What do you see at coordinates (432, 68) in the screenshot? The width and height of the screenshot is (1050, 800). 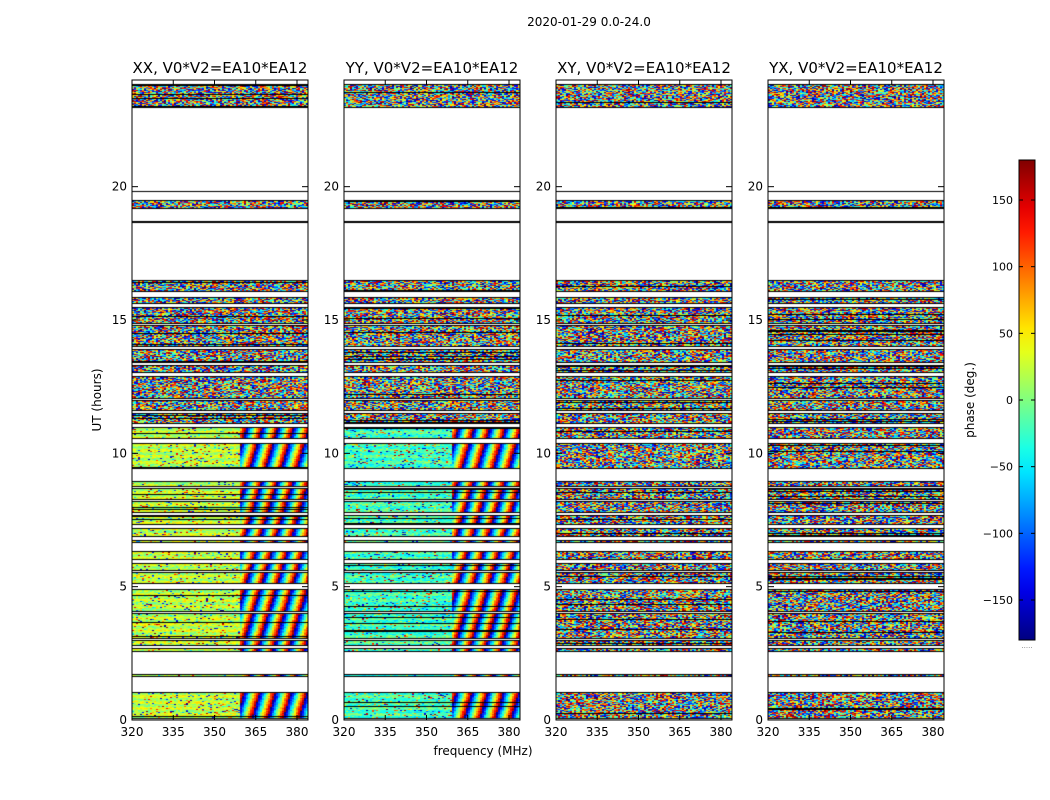 I see `panel-title: YY, V0*V2=EA10*EA12` at bounding box center [432, 68].